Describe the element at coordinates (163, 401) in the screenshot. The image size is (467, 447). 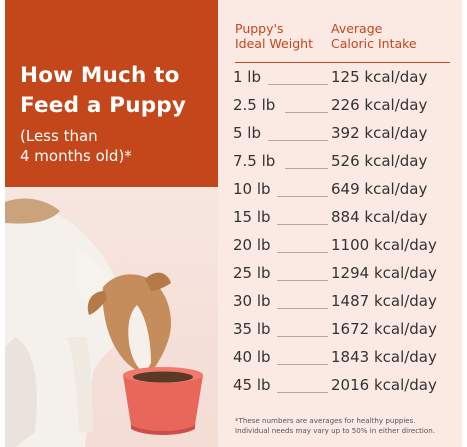
I see `food-bowl` at that location.